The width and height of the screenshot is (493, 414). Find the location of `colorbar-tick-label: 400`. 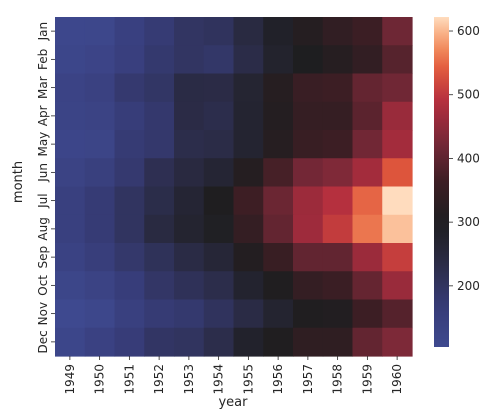

colorbar-tick-label: 400 is located at coordinates (468, 158).